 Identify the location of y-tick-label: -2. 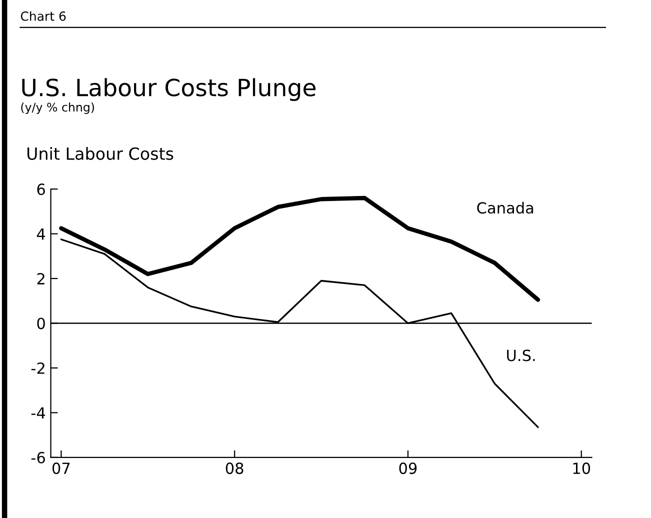
(37, 368).